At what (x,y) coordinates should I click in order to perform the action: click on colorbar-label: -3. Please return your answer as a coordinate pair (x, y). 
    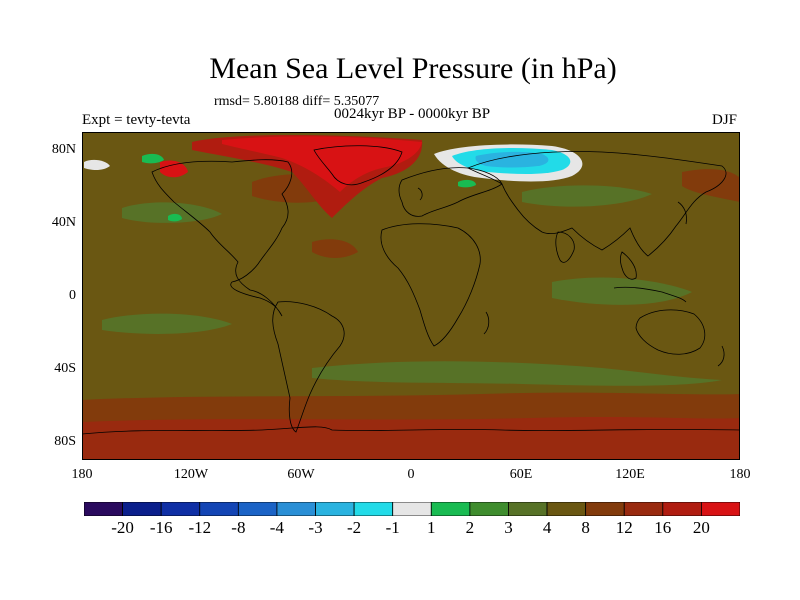
    Looking at the image, I should click on (315, 527).